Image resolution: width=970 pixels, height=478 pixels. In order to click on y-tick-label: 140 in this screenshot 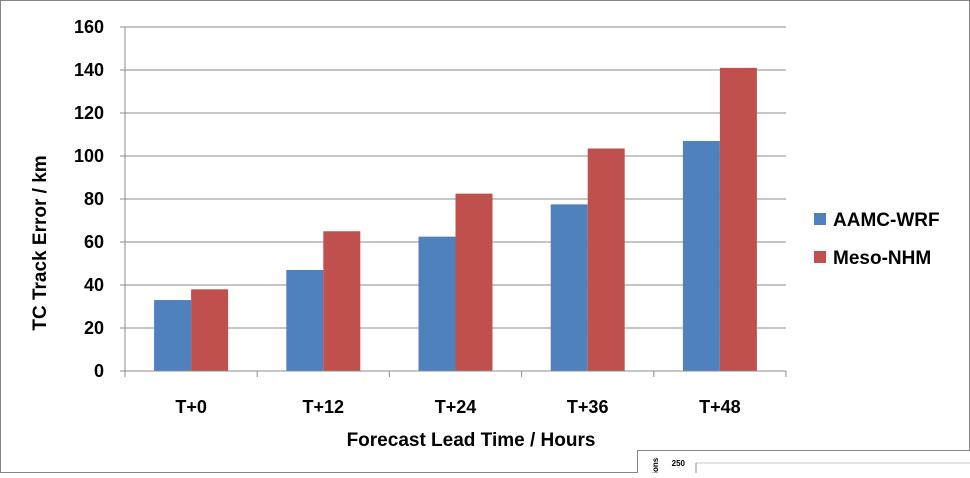, I will do `click(89, 70)`.